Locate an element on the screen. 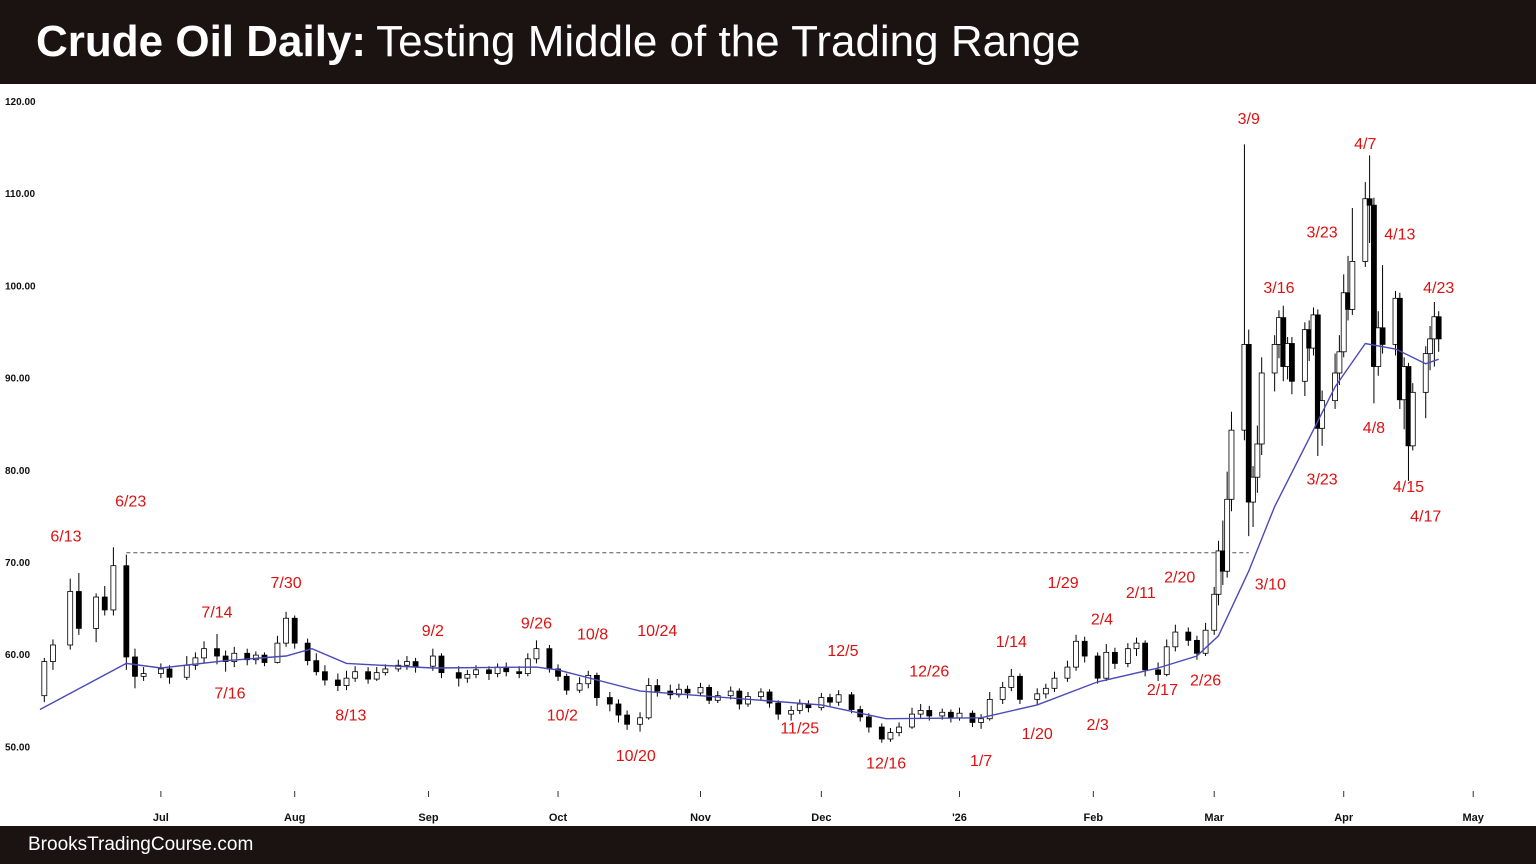 The height and width of the screenshot is (864, 1536). x-tick-label: May is located at coordinates (1474, 818).